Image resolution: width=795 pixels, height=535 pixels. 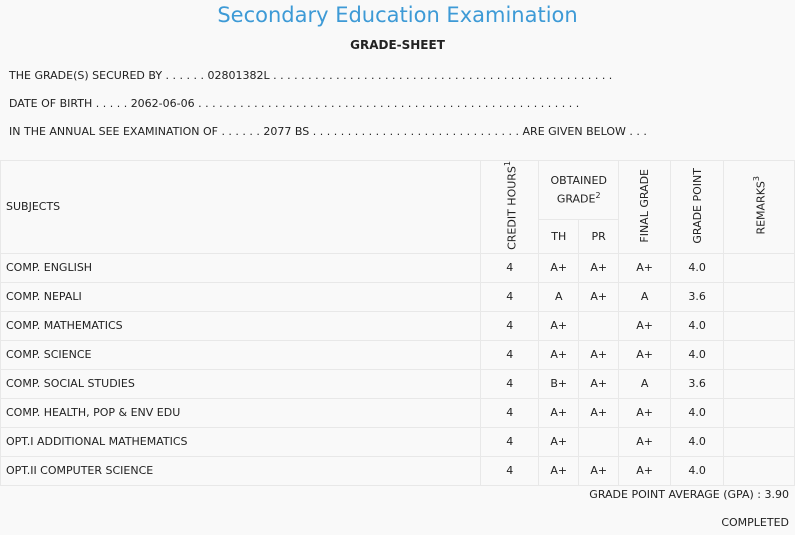 I want to click on credit-hours-header: CREDIT HOURS1, so click(x=510, y=207).